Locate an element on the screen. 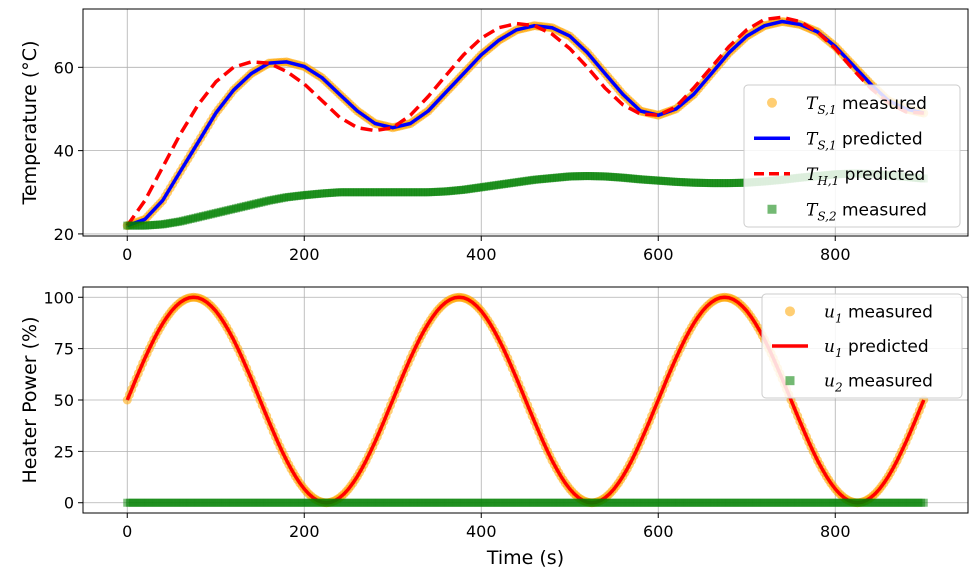 The image size is (977, 577). y-tick-label: 40 is located at coordinates (64, 151).